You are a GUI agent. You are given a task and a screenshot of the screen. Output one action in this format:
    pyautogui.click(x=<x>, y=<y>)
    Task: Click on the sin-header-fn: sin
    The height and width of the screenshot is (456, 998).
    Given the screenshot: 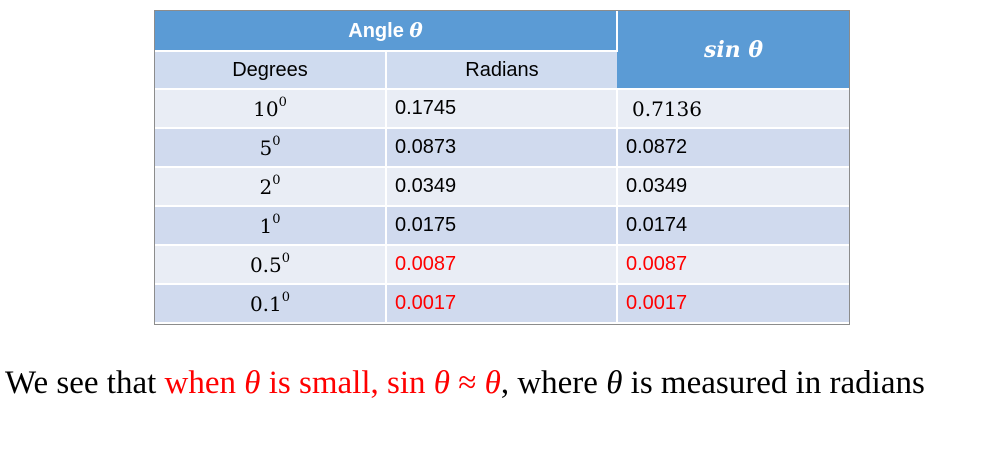 What is the action you would take?
    pyautogui.click(x=722, y=49)
    